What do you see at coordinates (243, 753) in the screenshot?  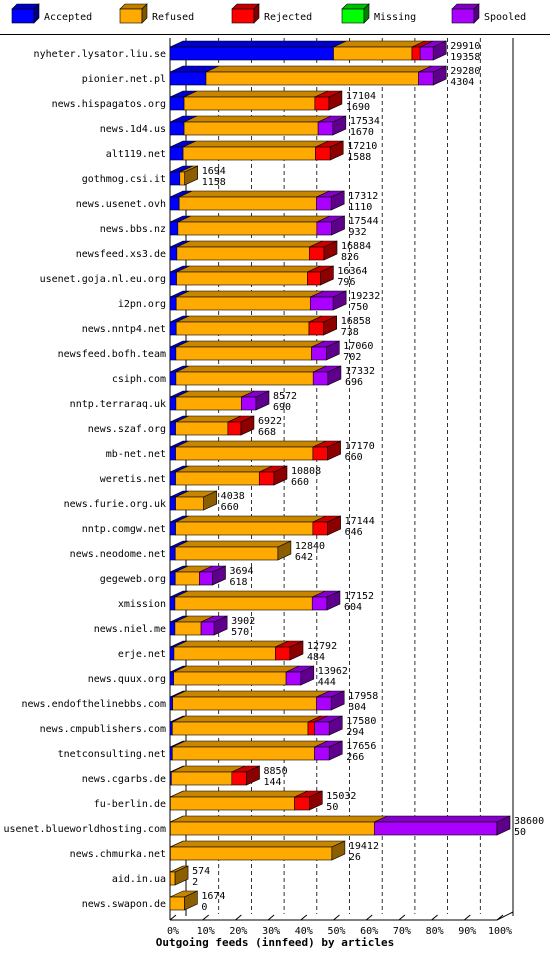 I see `bar-tnetconsulting-net-refused` at bounding box center [243, 753].